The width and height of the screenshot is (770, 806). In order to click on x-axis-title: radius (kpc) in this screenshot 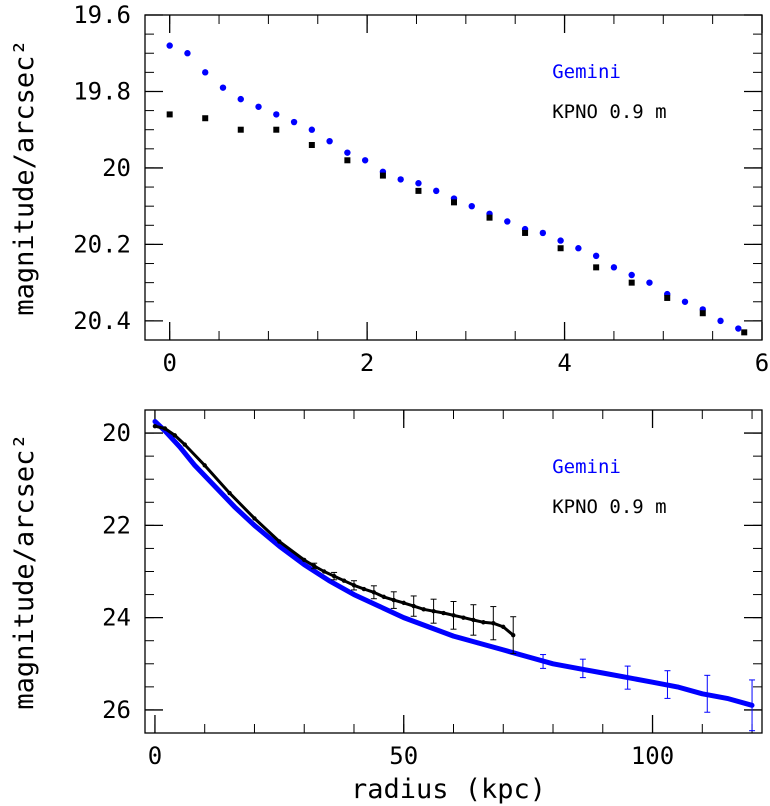, I will do `click(448, 789)`.